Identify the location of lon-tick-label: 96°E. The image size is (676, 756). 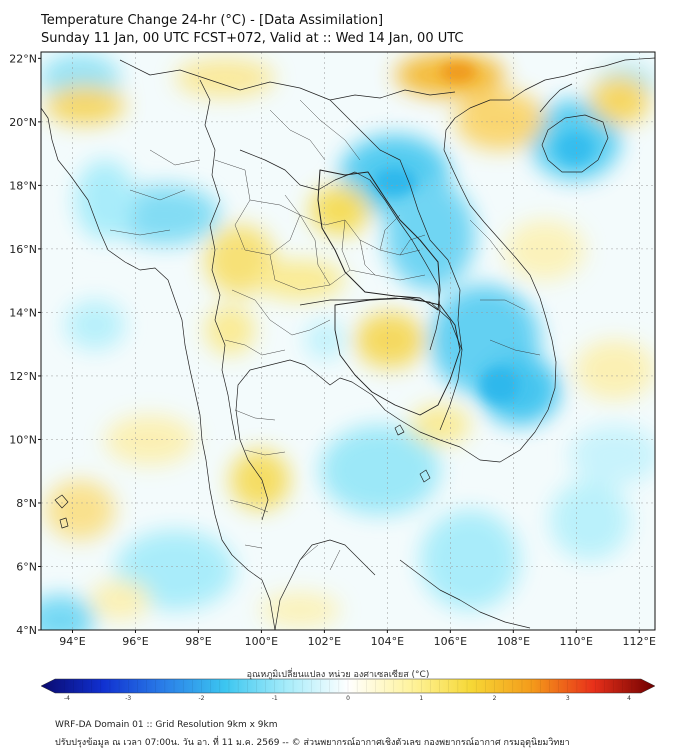
(135, 641).